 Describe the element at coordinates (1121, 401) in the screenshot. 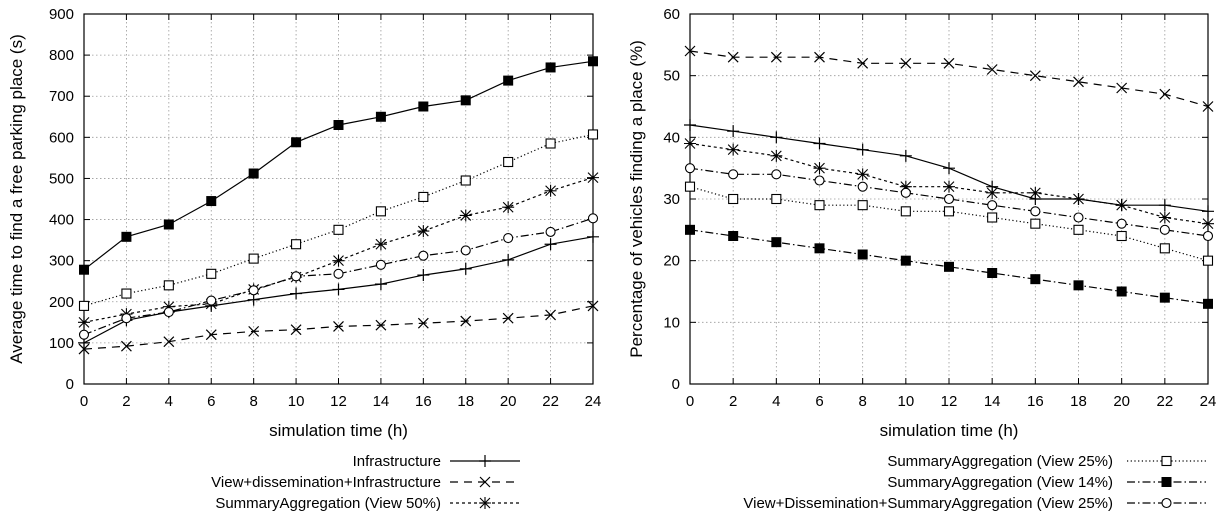

I see `x-tick-label: 20` at that location.